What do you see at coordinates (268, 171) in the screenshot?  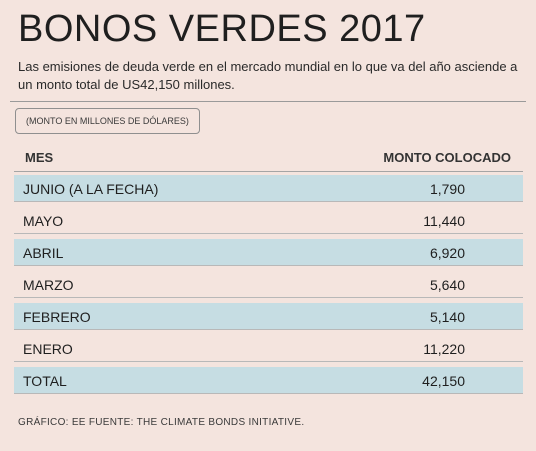 I see `header-row-divider` at bounding box center [268, 171].